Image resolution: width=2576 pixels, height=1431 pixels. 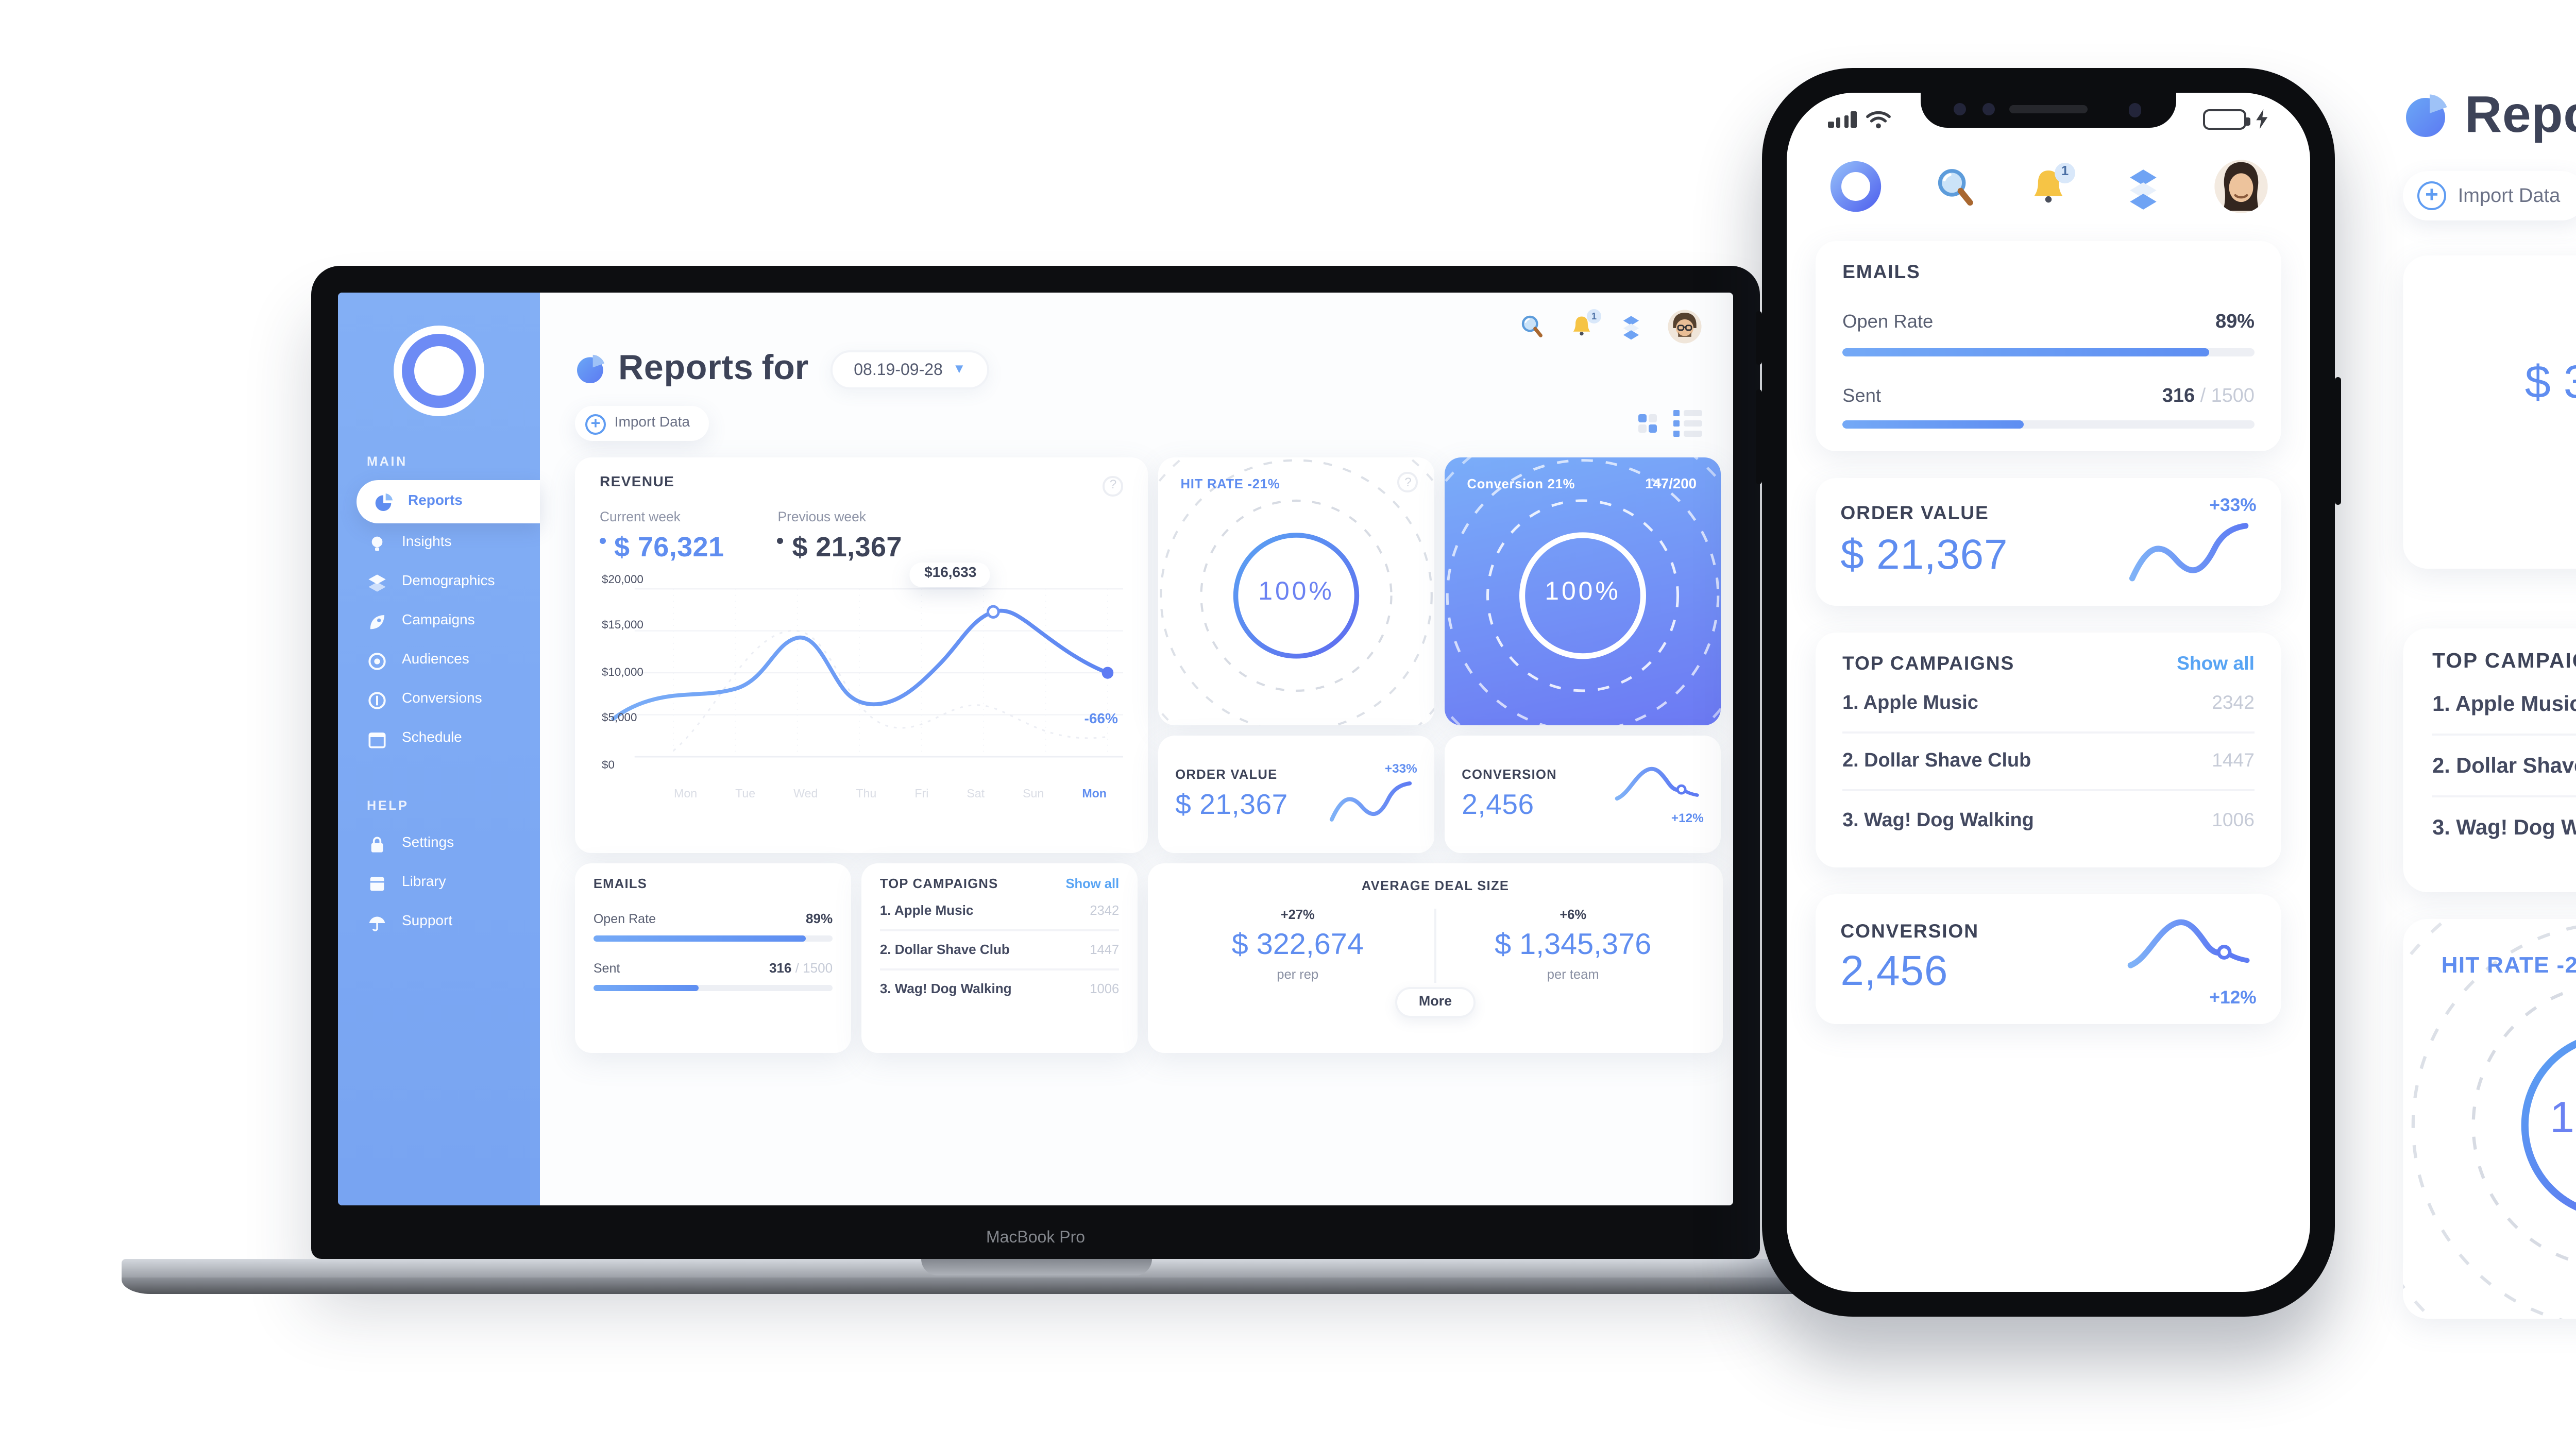 What do you see at coordinates (377, 543) in the screenshot?
I see `lightbulb-icon` at bounding box center [377, 543].